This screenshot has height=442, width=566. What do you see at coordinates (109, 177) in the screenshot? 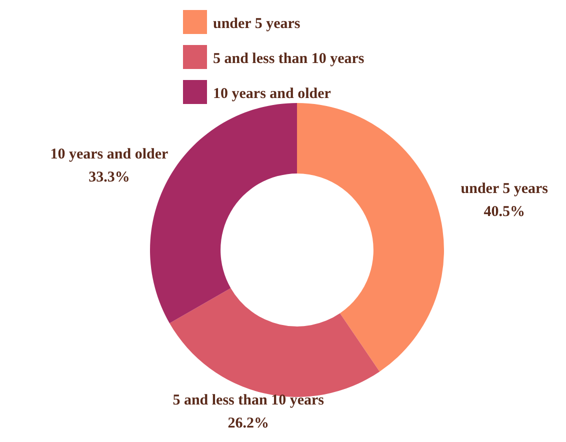
I see `data-label: 33.3%` at bounding box center [109, 177].